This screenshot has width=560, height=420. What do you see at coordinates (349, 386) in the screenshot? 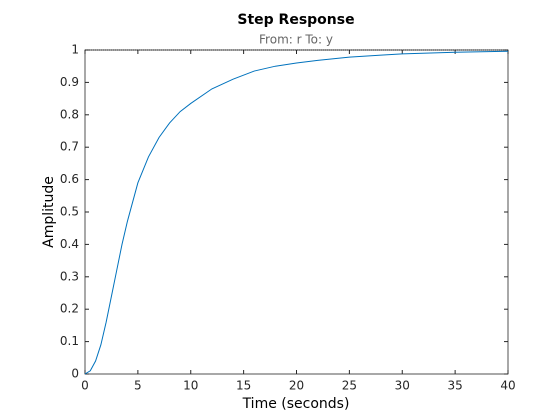
I see `x-tick-label: 25` at bounding box center [349, 386].